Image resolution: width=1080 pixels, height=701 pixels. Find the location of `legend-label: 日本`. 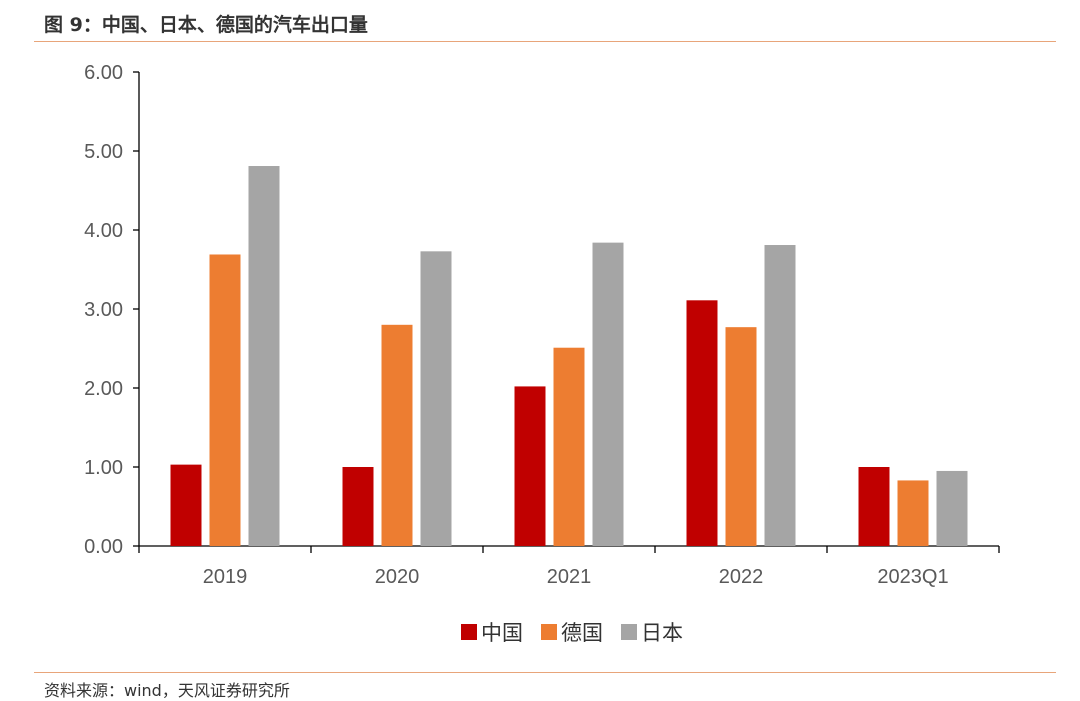

legend-label: 日本 is located at coordinates (662, 633).